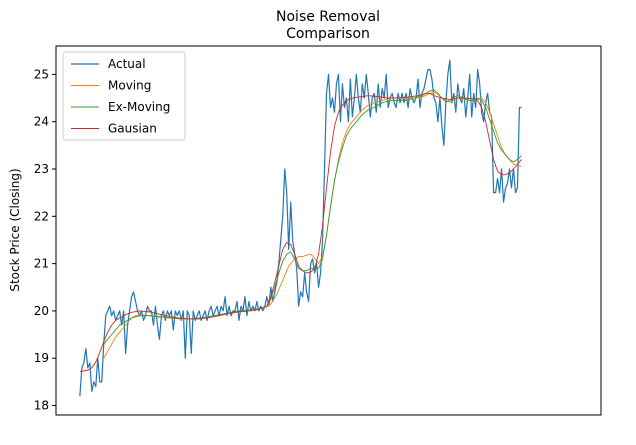 Image resolution: width=636 pixels, height=445 pixels. I want to click on legend-label-actual: Actual, so click(127, 64).